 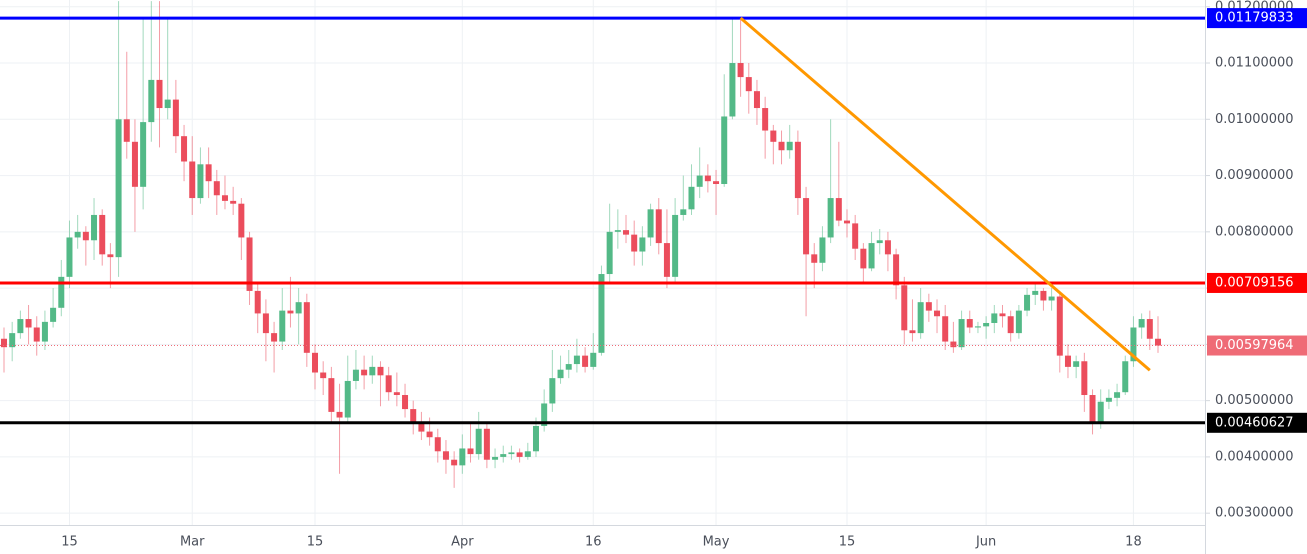 What do you see at coordinates (985, 542) in the screenshot?
I see `x-tick-label: Jun` at bounding box center [985, 542].